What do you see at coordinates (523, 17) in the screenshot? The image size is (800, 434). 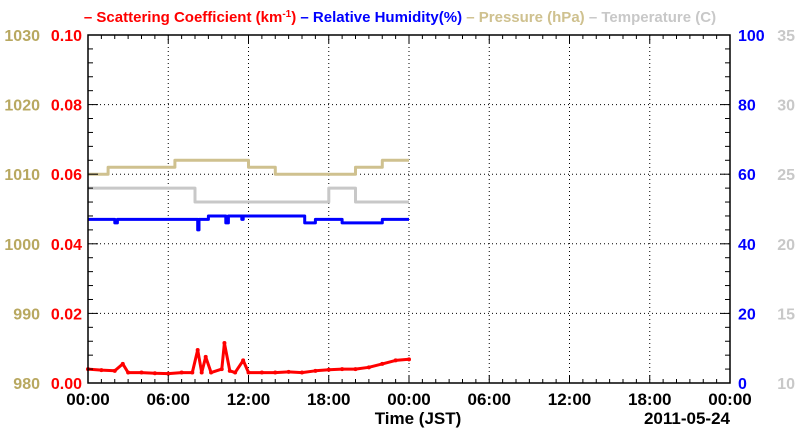 I see `legend-item-text: – Pressure (hPa)` at bounding box center [523, 17].